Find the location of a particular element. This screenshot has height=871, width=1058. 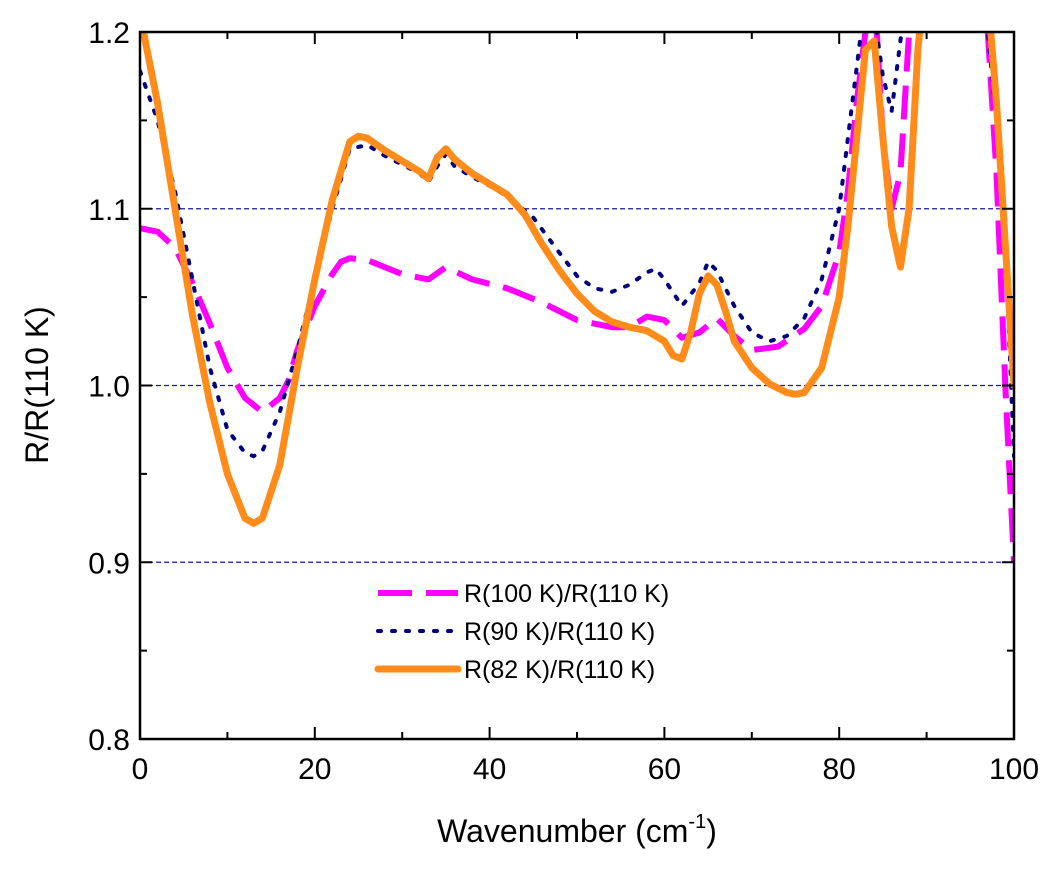

x-tick-label: 100 is located at coordinates (1014, 769).